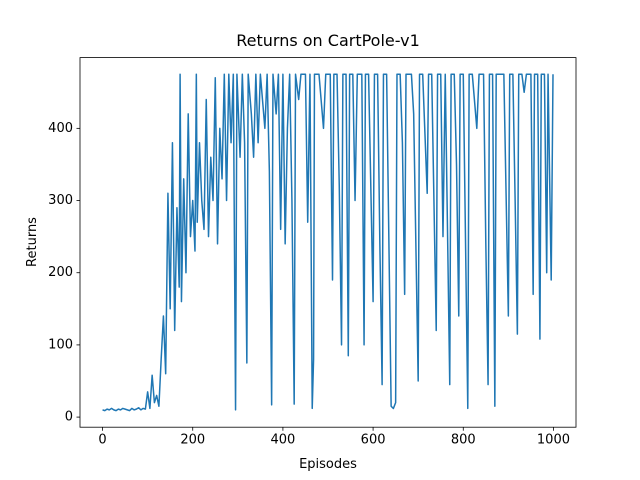 The width and height of the screenshot is (640, 480). I want to click on y-axis-label: Returns, so click(32, 242).